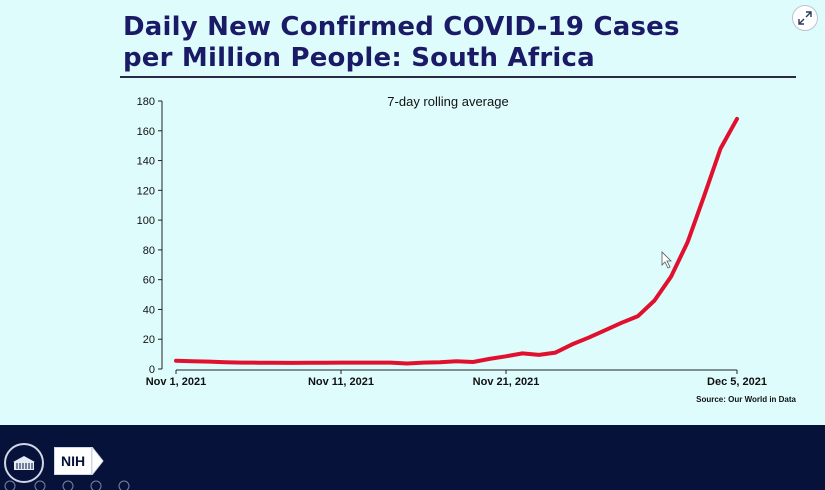  Describe the element at coordinates (146, 102) in the screenshot. I see `y-tick-label: 180` at that location.